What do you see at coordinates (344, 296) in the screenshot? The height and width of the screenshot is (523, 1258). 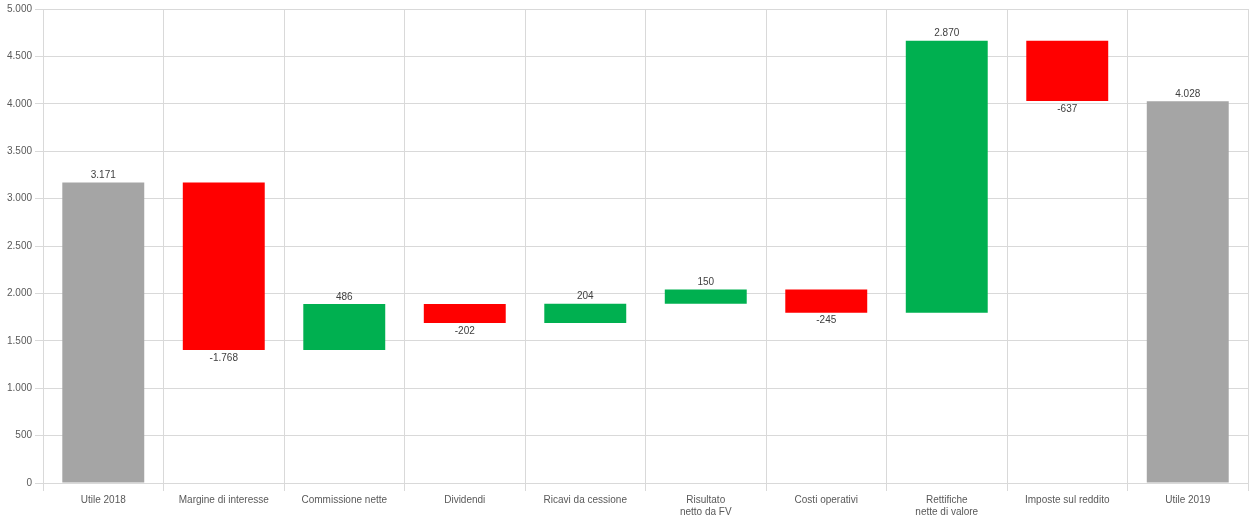 I see `data-label: 486` at bounding box center [344, 296].